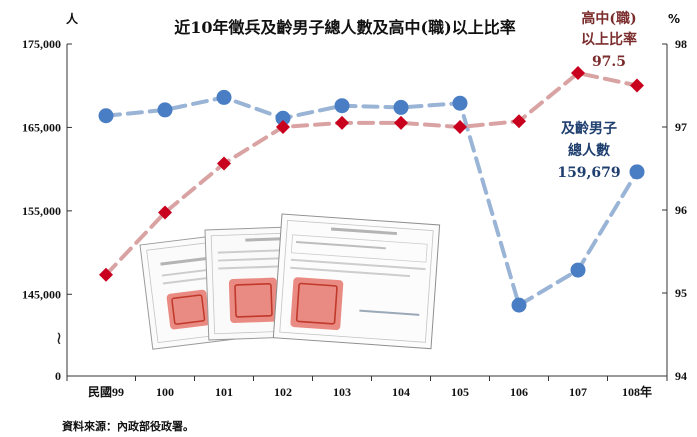  I want to click on x-tick-label: 102, so click(283, 392).